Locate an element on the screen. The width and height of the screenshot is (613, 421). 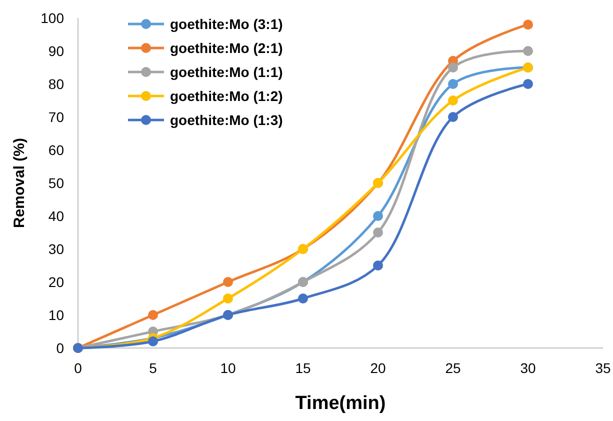
y-tick-label: 20 is located at coordinates (56, 282).